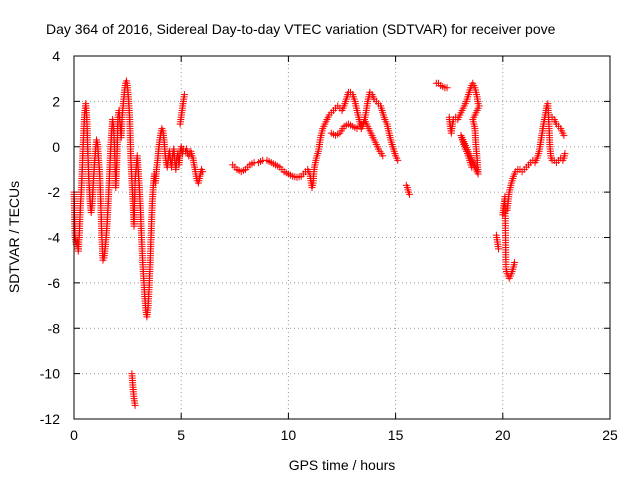  Describe the element at coordinates (342, 465) in the screenshot. I see `x-axis-label: GPS time / hours` at that location.